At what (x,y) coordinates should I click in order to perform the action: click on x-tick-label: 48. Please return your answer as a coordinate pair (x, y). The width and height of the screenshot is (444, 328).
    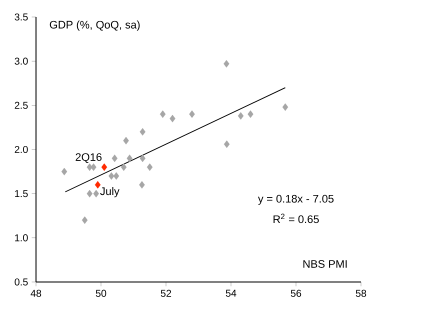
    Looking at the image, I should click on (36, 293).